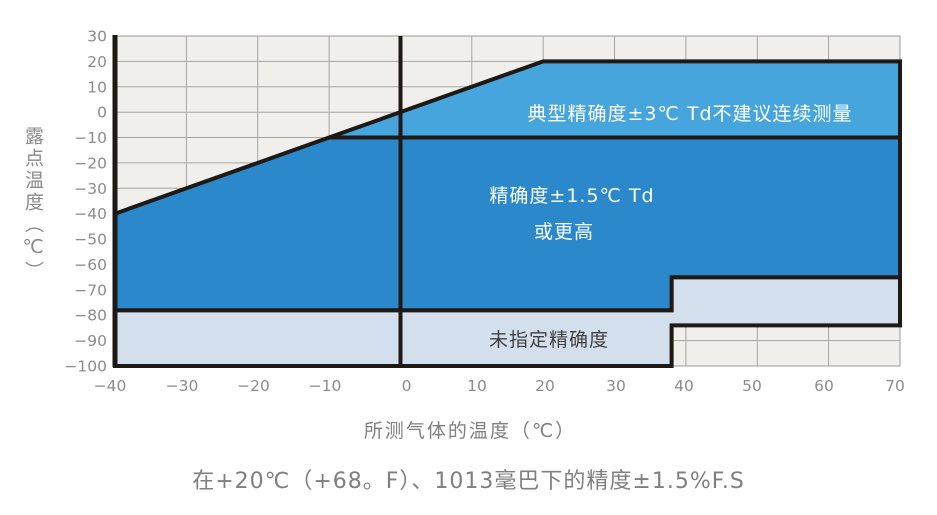  Describe the element at coordinates (102, 113) in the screenshot. I see `y-tick-label-0: 0` at that location.